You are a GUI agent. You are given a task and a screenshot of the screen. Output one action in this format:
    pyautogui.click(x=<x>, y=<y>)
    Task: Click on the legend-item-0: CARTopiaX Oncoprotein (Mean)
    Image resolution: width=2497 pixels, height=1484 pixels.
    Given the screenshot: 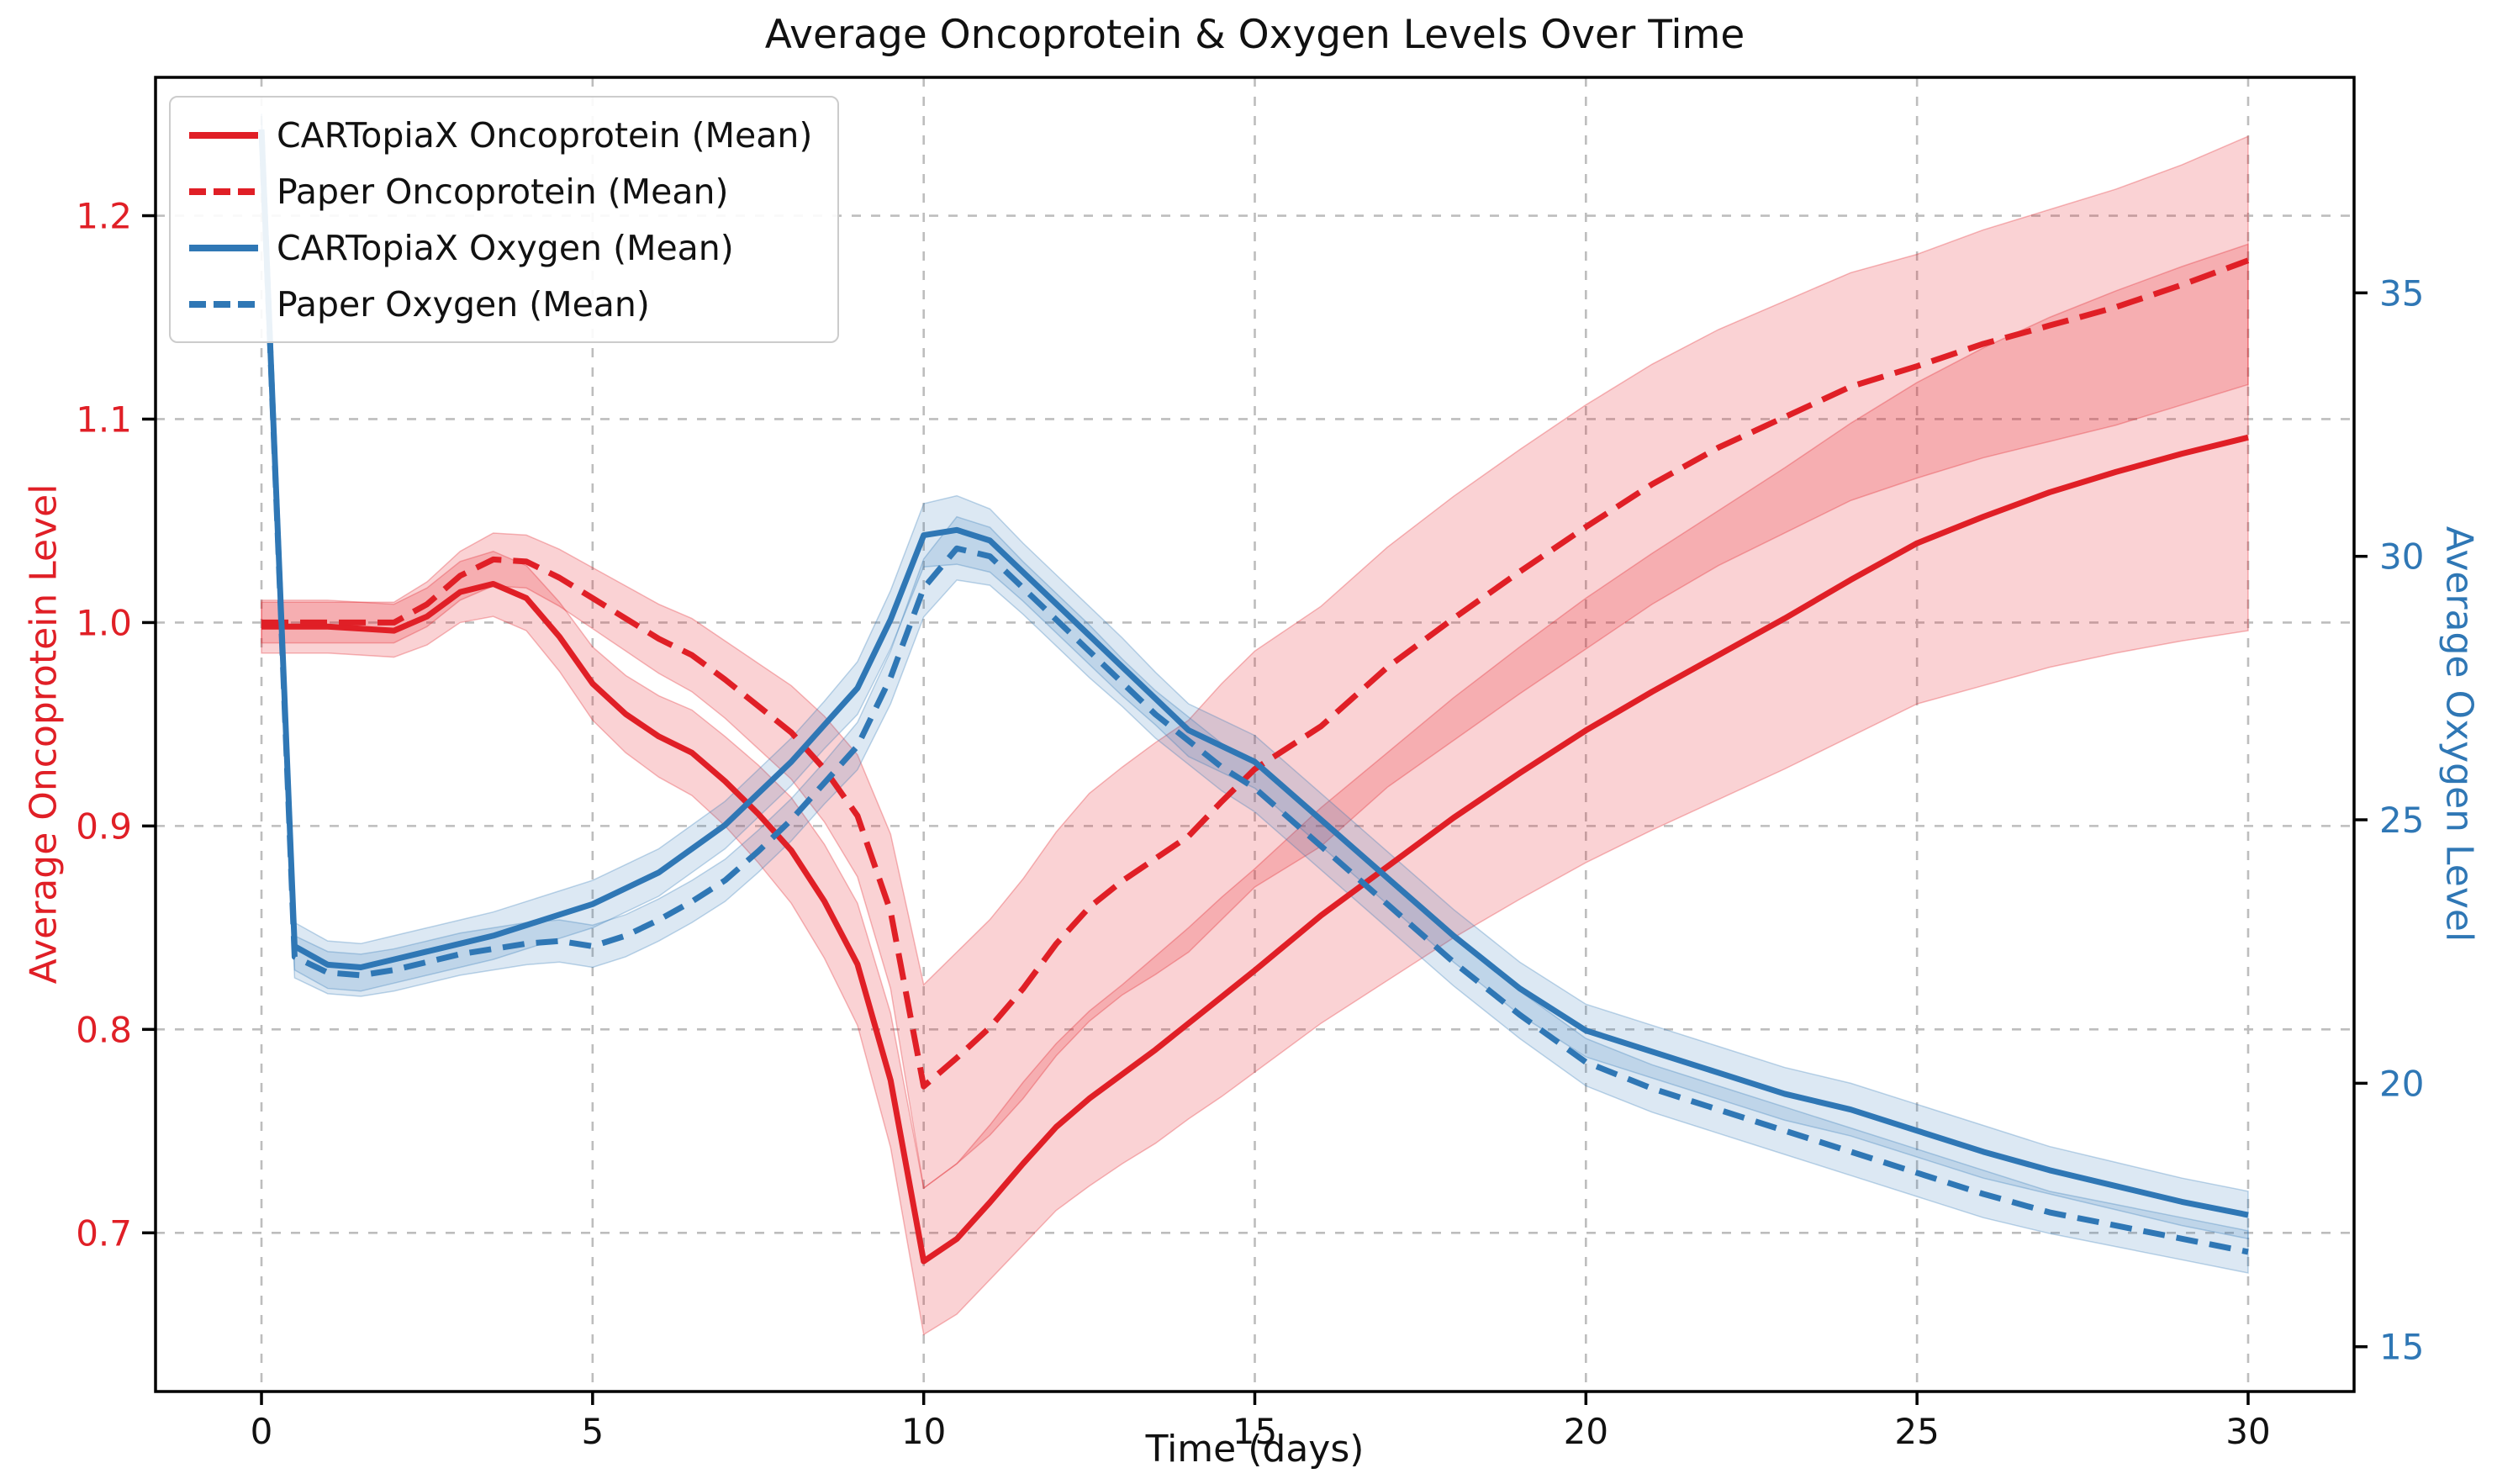 What is the action you would take?
    pyautogui.click(x=500, y=135)
    